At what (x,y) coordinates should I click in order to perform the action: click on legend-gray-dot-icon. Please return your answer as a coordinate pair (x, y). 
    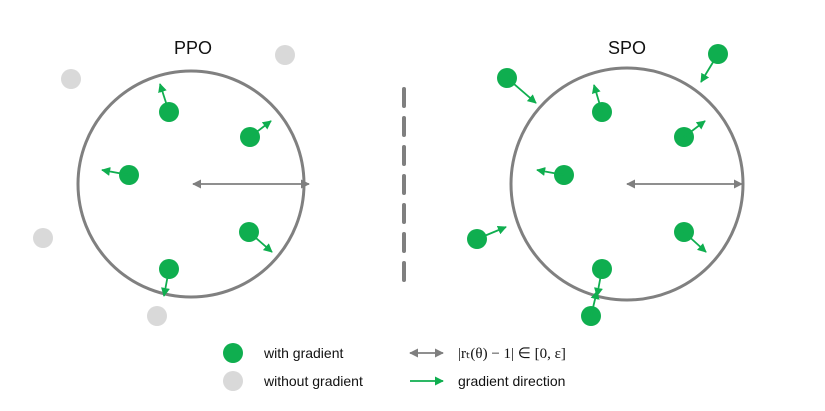
    Looking at the image, I should click on (233, 381).